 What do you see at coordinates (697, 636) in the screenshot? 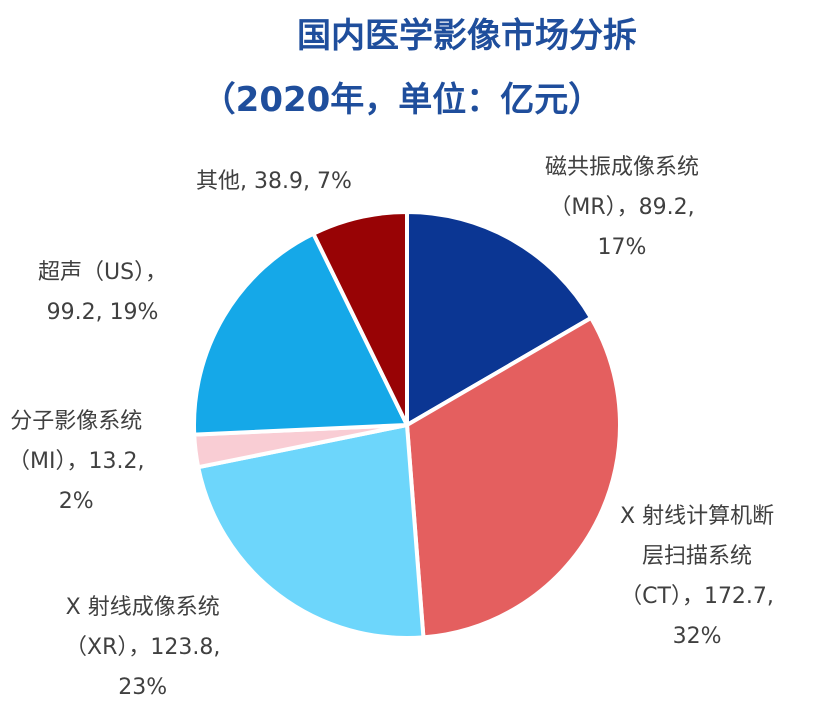
I see `label-ct-line4: 32%` at bounding box center [697, 636].